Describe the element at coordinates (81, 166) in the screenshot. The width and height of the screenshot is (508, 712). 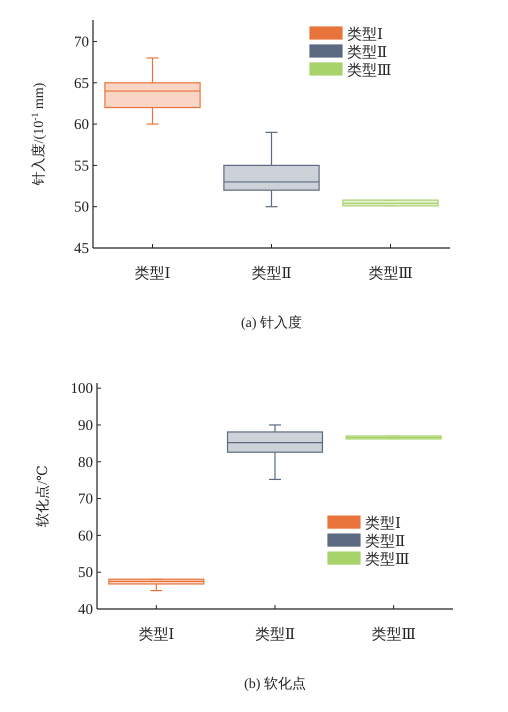
I see `y-tick-label: 55` at that location.